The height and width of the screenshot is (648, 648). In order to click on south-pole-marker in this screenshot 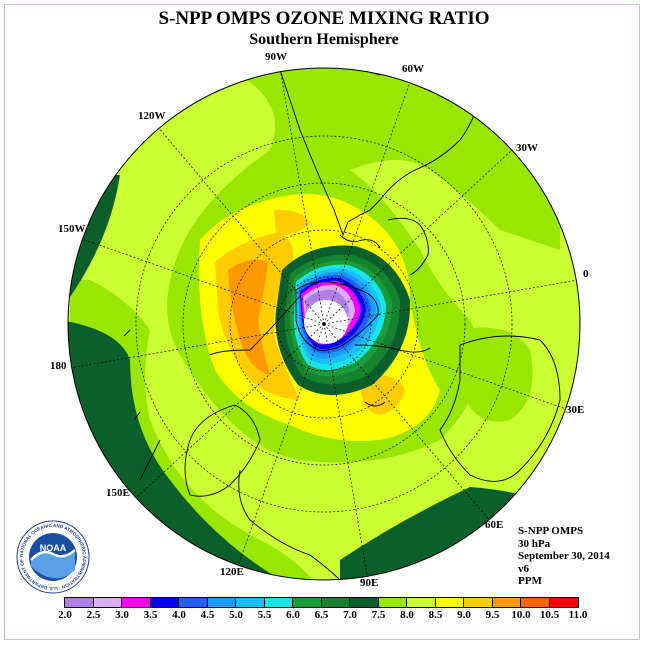, I will do `click(324, 324)`.